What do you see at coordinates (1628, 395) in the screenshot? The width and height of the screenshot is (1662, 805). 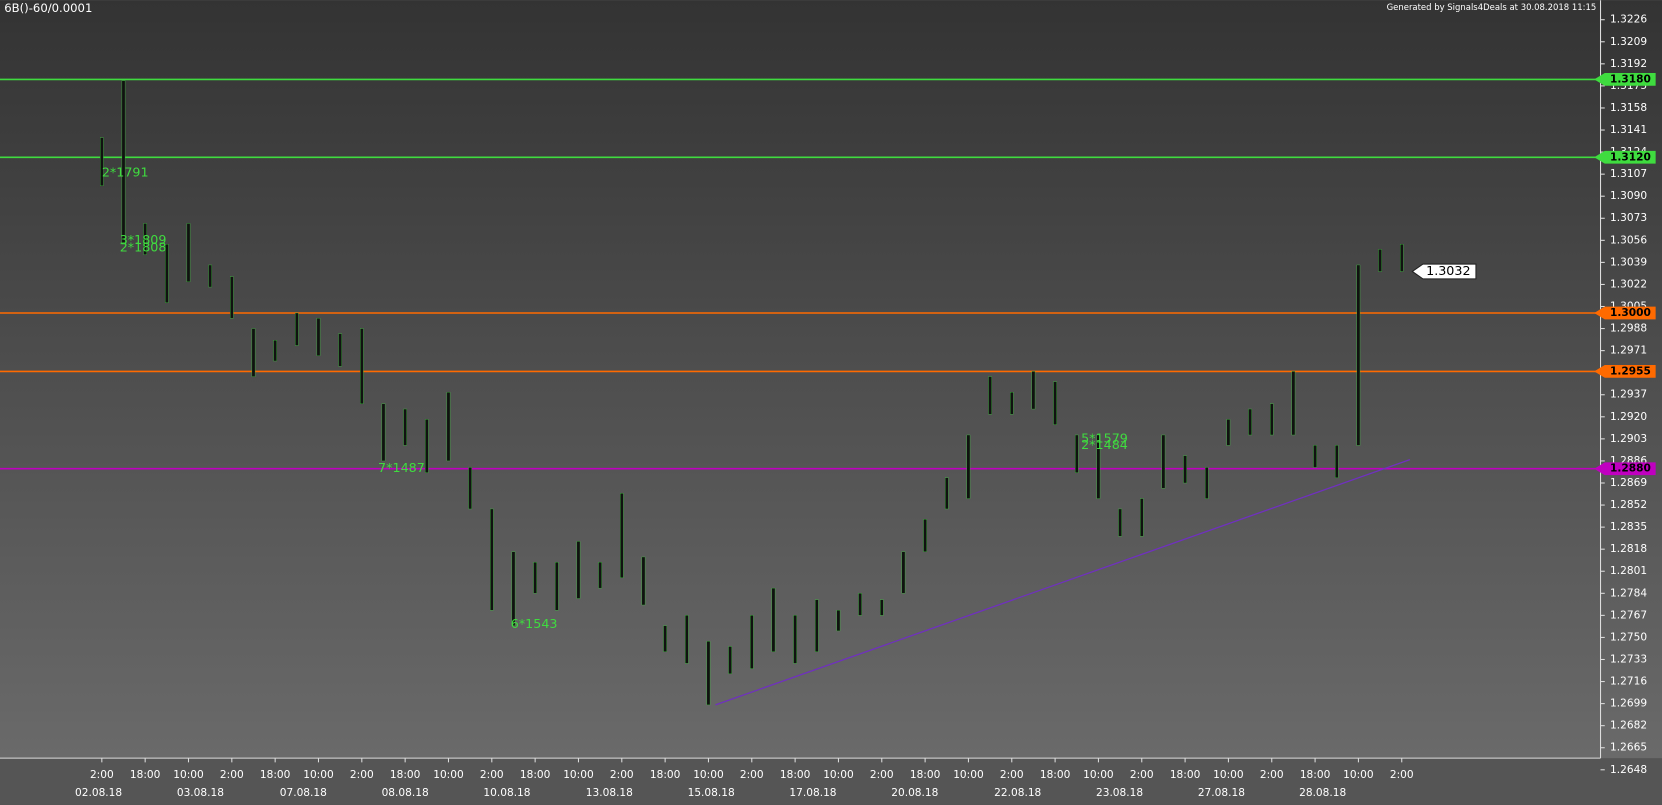 I see `y-tick-label: 1.2937` at bounding box center [1628, 395].